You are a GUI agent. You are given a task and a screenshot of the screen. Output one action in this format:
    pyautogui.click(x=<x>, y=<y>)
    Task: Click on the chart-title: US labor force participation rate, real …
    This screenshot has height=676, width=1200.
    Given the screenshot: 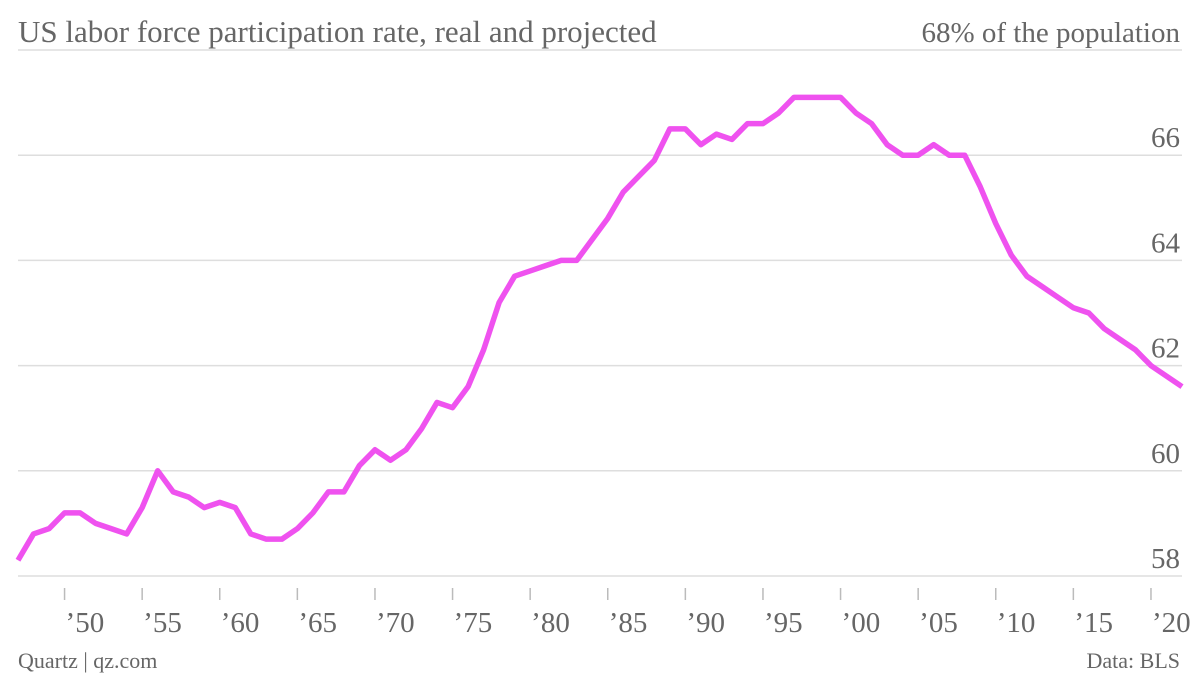 What is the action you would take?
    pyautogui.click(x=337, y=31)
    